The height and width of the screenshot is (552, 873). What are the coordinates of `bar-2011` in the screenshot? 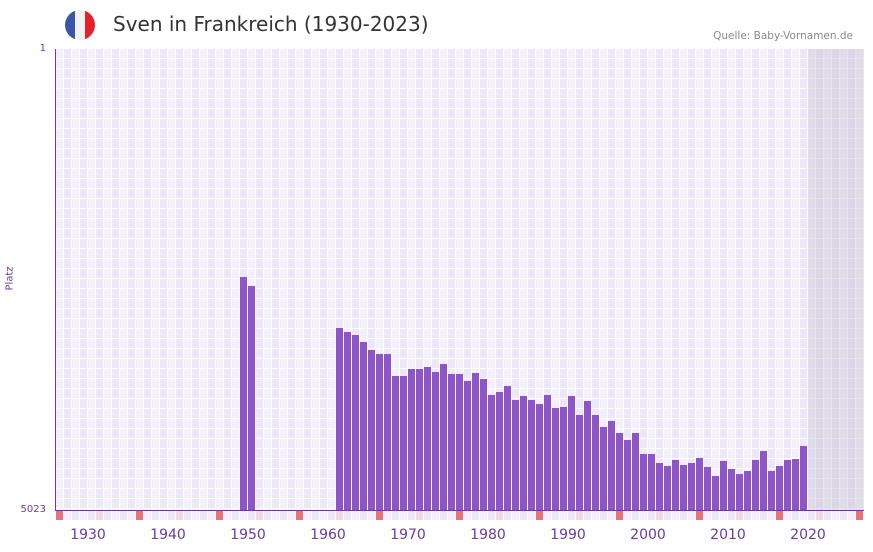 It's located at (723, 485).